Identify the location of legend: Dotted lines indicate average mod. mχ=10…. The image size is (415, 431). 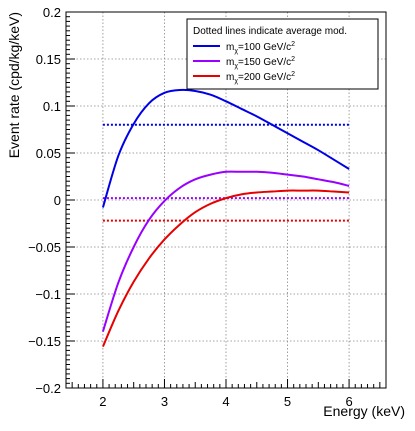
(282, 54).